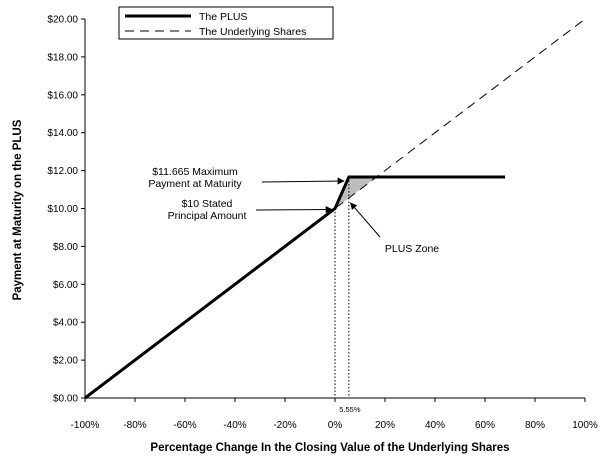  What do you see at coordinates (350, 409) in the screenshot?
I see `cap-percent-label: 5.55%` at bounding box center [350, 409].